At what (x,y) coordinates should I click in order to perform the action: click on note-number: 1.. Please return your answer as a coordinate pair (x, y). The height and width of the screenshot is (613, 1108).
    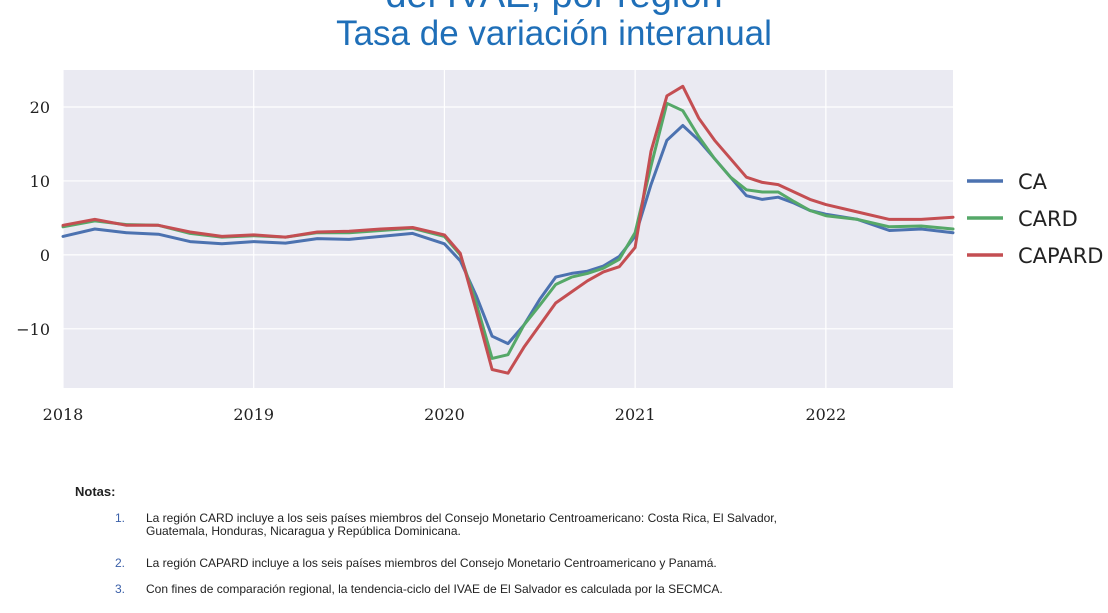
    Looking at the image, I should click on (120, 518).